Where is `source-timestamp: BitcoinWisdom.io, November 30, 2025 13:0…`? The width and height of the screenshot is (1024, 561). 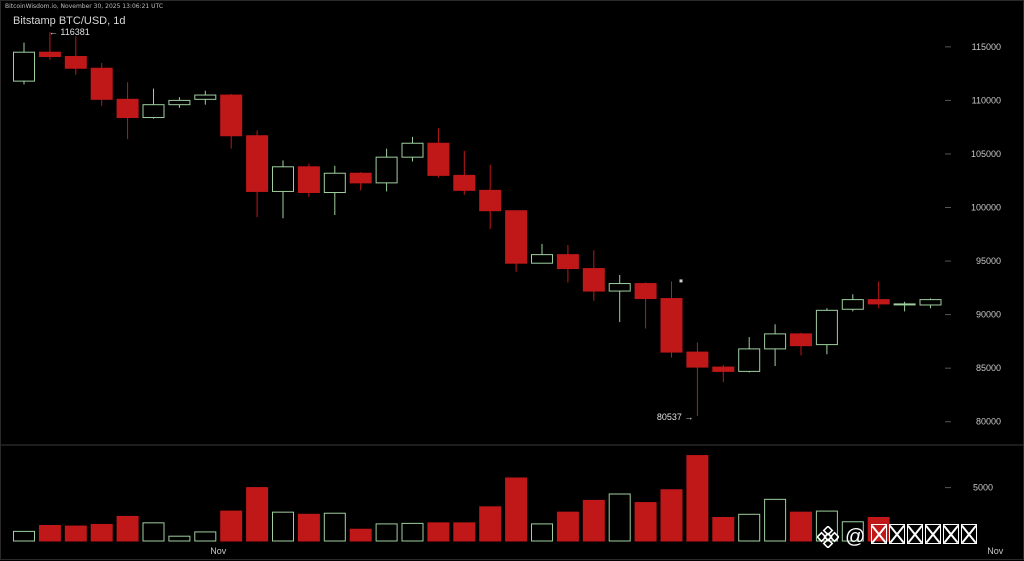 source-timestamp: BitcoinWisdom.io, November 30, 2025 13:0… is located at coordinates (84, 6).